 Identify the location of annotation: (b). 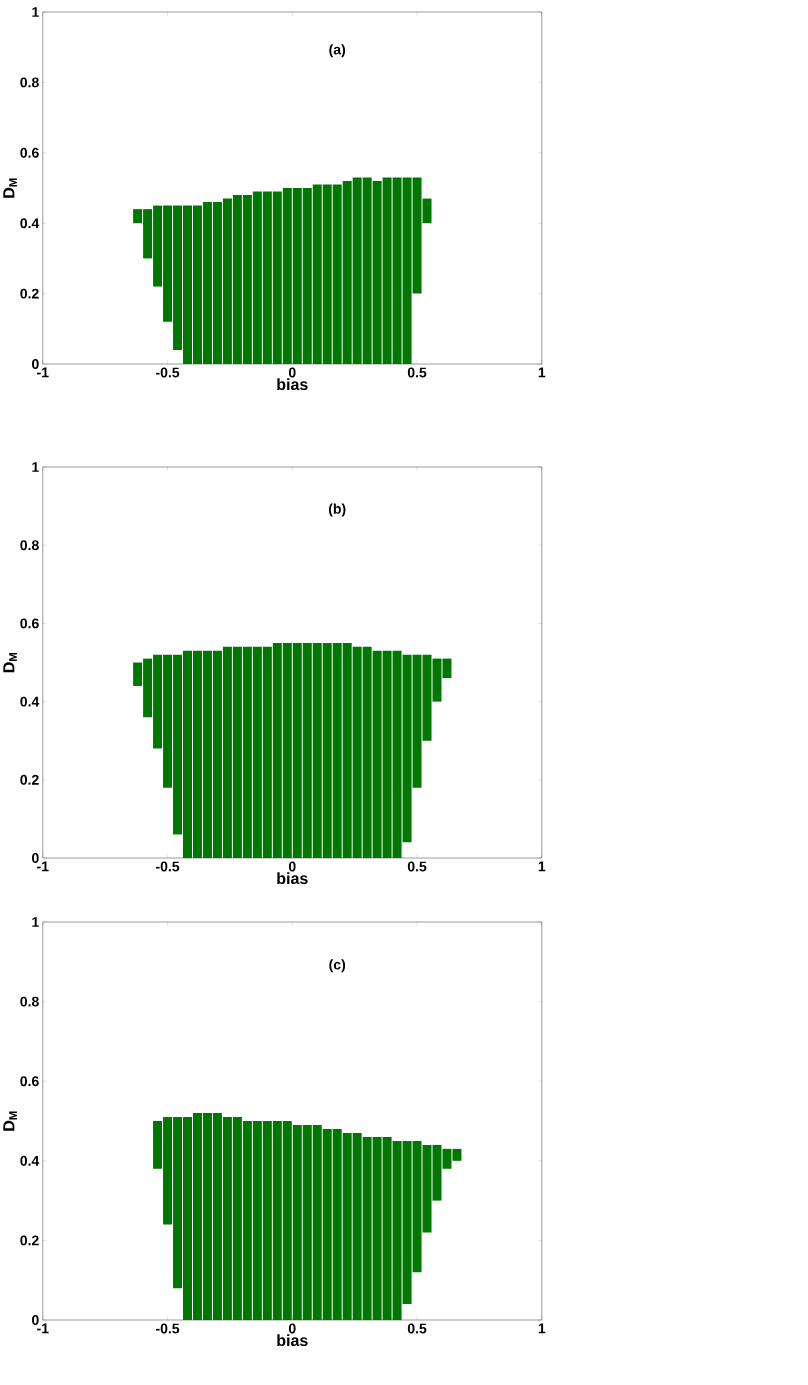
(337, 510).